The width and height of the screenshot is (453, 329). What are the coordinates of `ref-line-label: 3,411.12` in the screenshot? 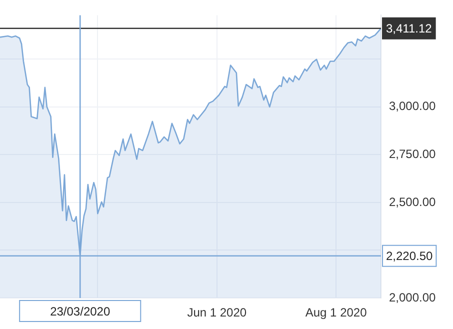 It's located at (409, 29).